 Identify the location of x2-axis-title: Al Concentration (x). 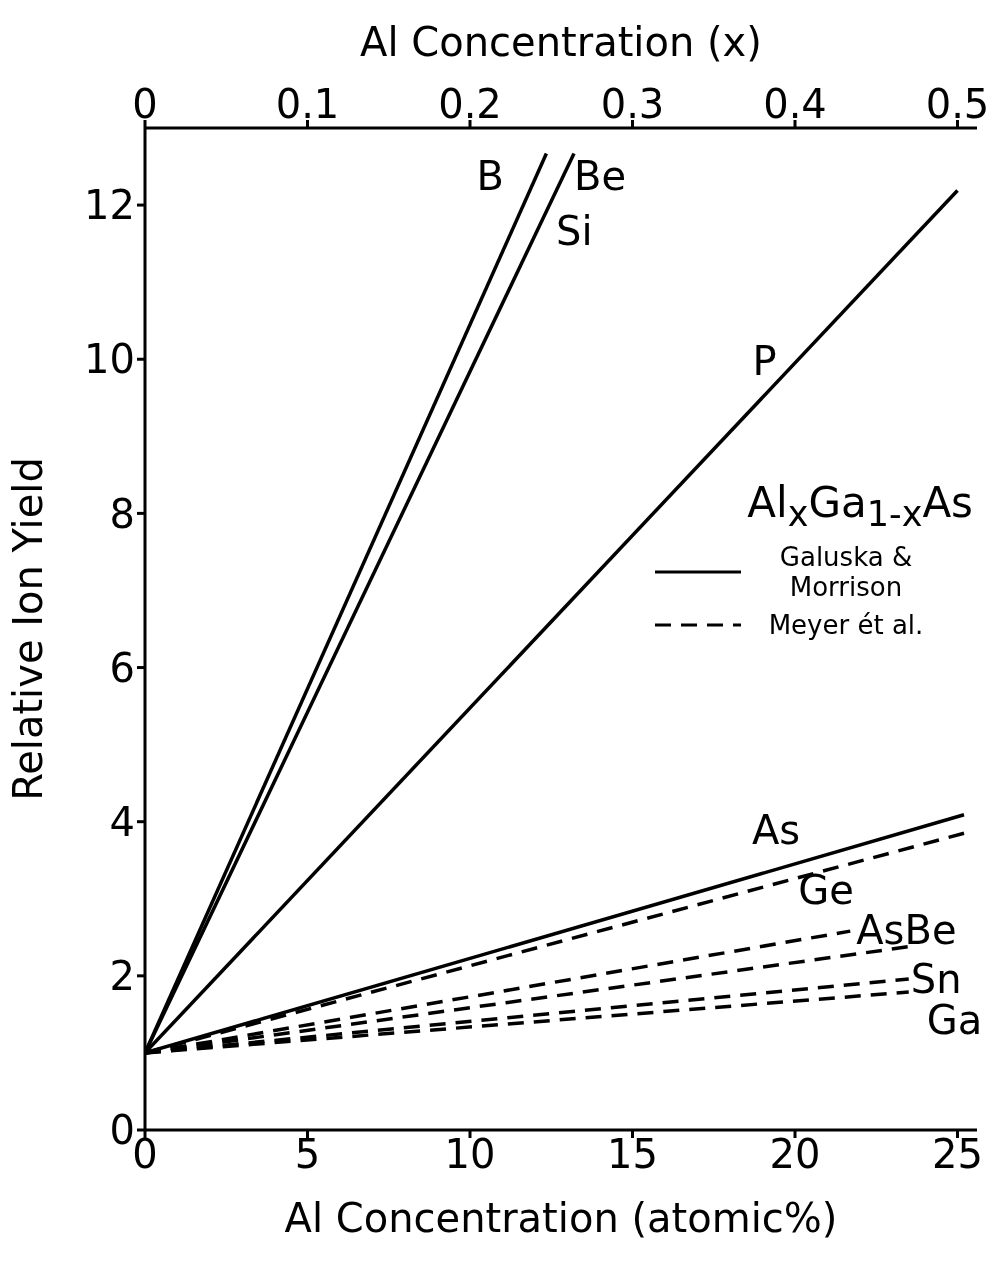
(561, 42).